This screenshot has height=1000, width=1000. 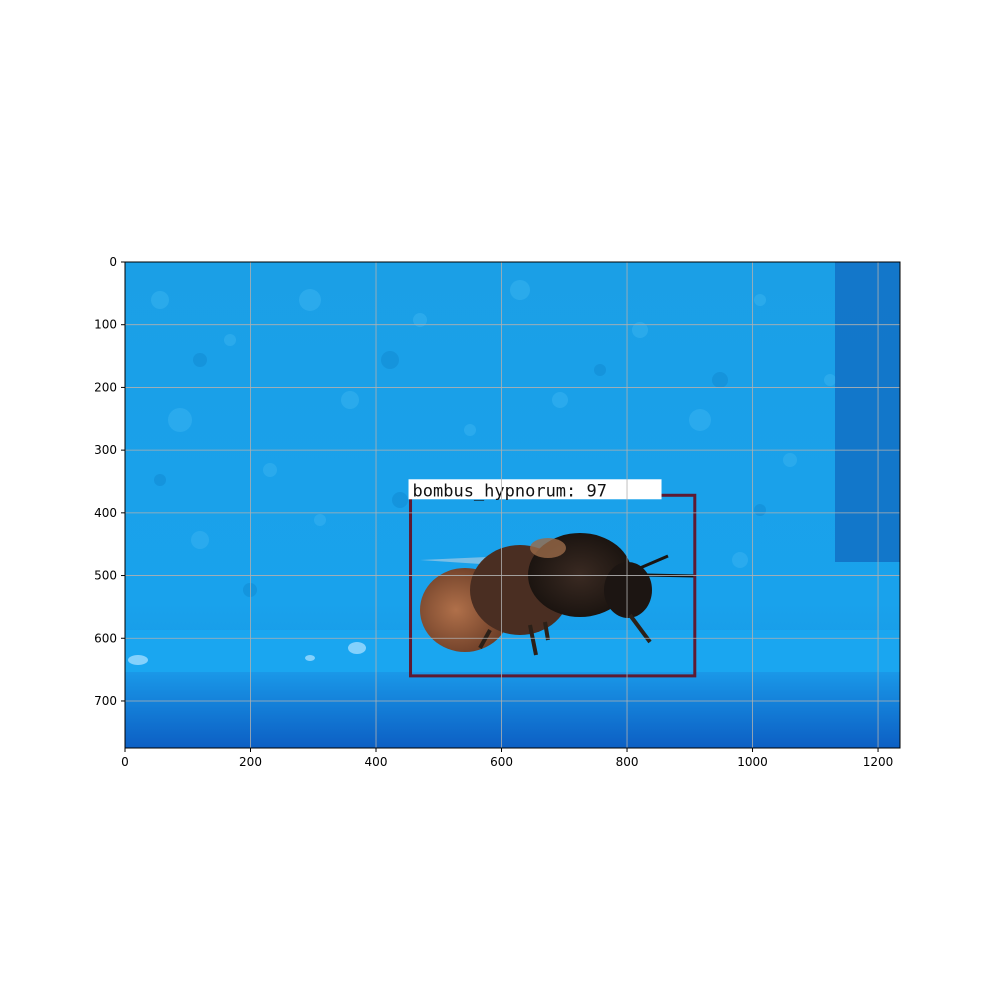 I want to click on x-tick-label: 200, so click(x=250, y=762).